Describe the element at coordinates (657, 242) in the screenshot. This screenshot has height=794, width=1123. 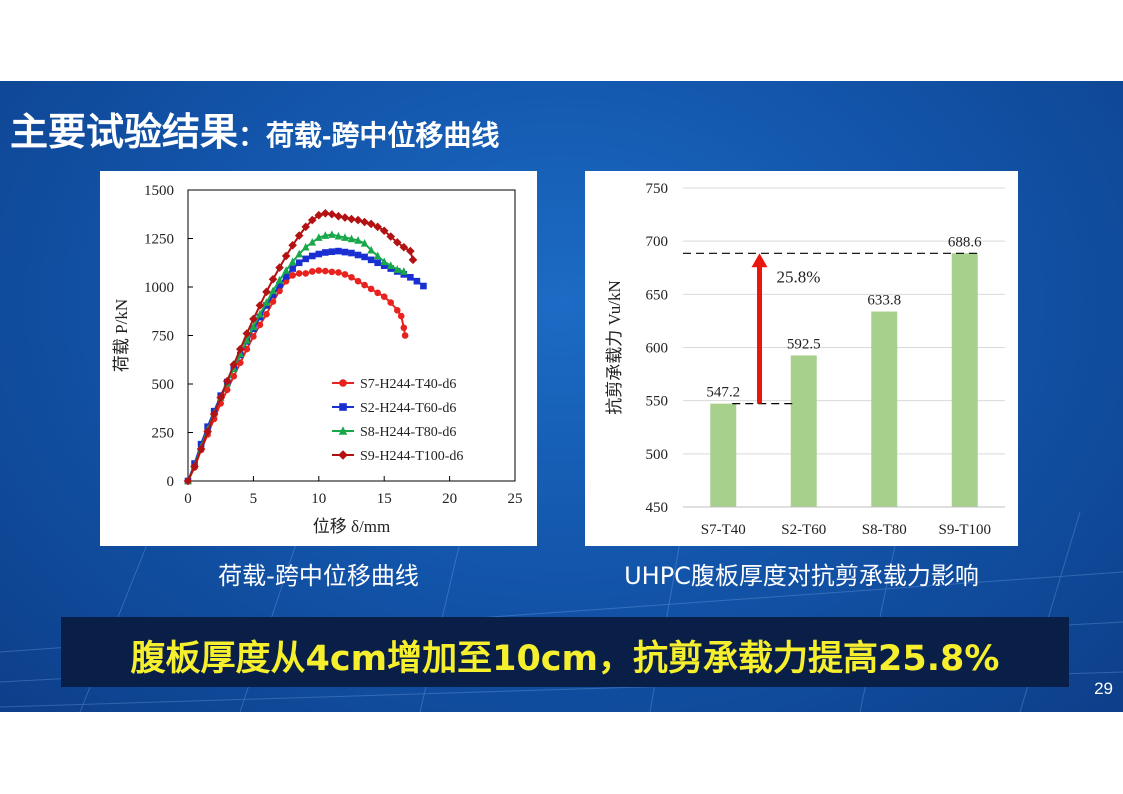
I see `y-tick-label: 700` at that location.